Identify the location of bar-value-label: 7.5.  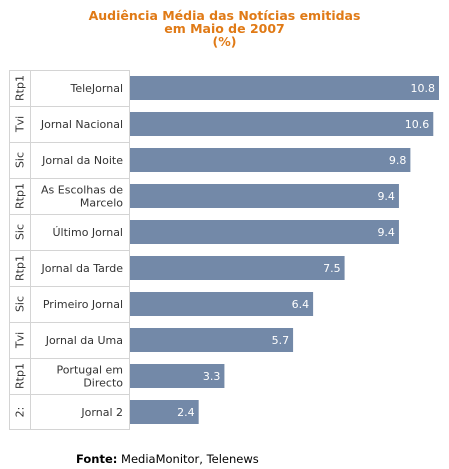
(332, 268).